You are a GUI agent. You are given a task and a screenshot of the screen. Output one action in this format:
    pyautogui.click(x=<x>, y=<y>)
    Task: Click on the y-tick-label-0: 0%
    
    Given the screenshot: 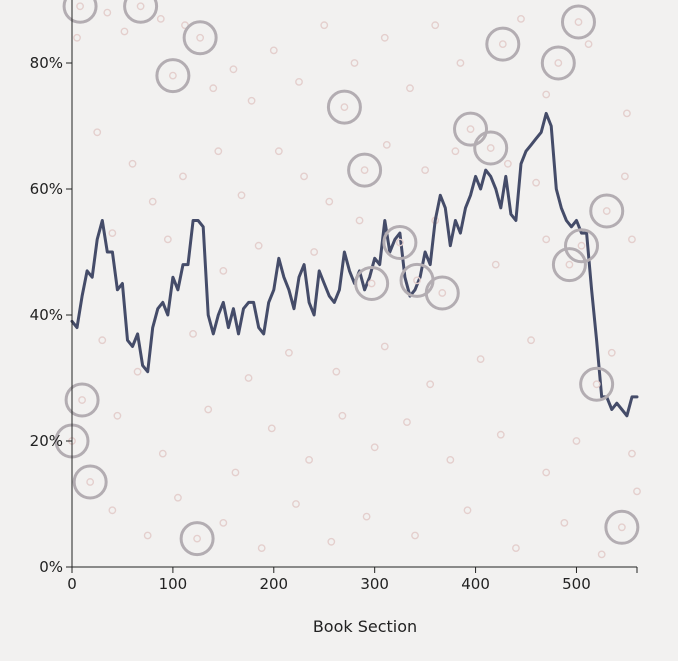 What is the action you would take?
    pyautogui.click(x=51, y=567)
    